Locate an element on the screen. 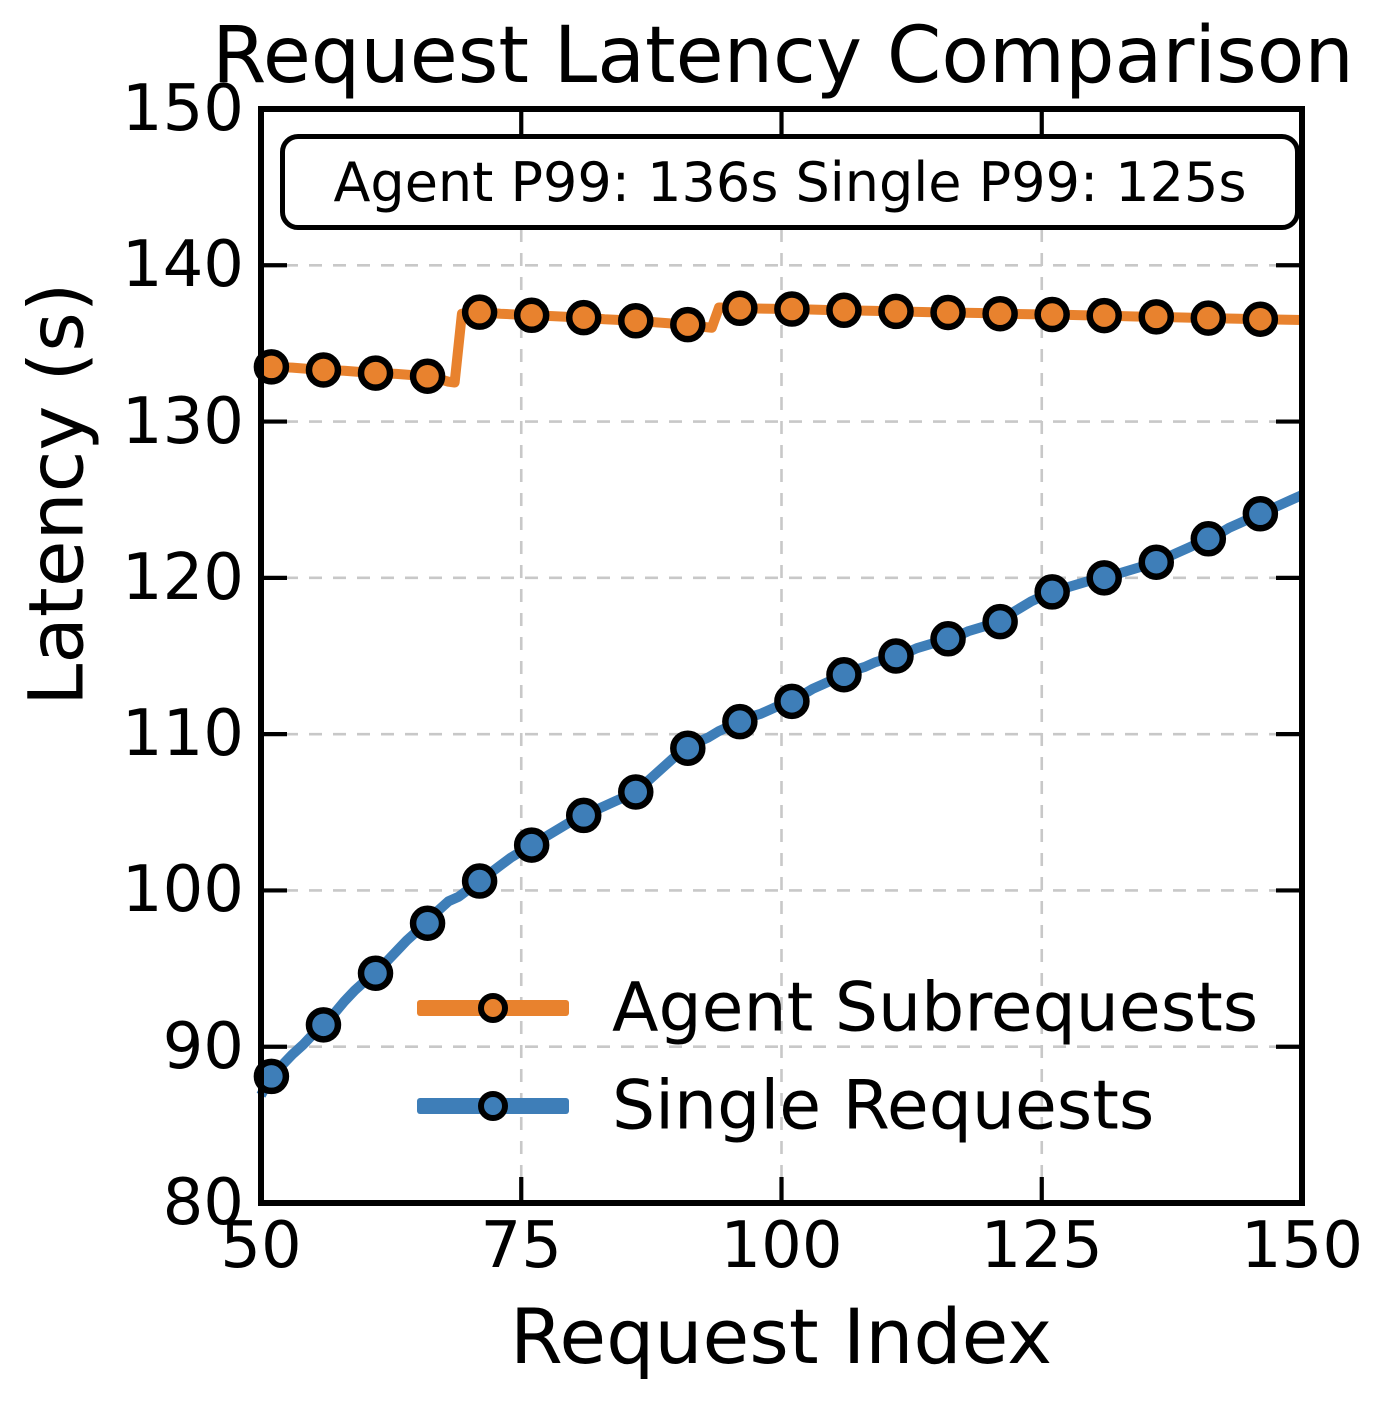 Image resolution: width=1399 pixels, height=1405 pixels. x-tick-label: 150 is located at coordinates (1302, 1246).